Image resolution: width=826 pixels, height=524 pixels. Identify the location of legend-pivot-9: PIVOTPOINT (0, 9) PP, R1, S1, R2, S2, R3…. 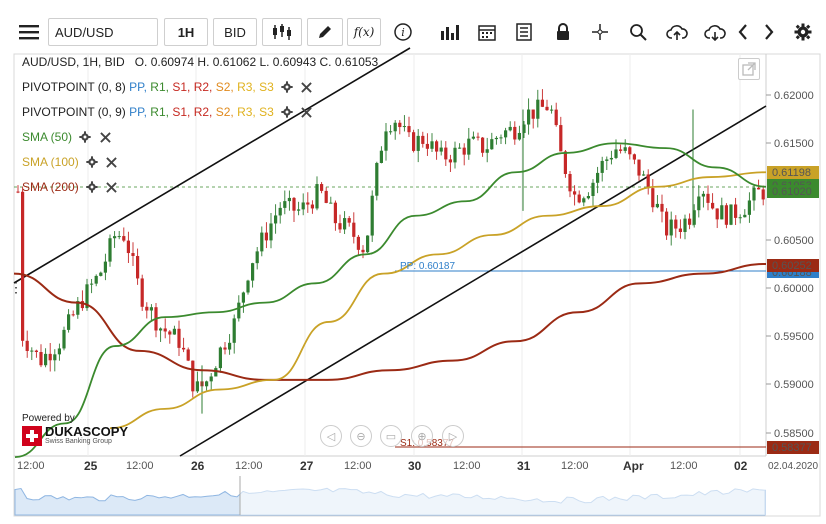
(168, 112).